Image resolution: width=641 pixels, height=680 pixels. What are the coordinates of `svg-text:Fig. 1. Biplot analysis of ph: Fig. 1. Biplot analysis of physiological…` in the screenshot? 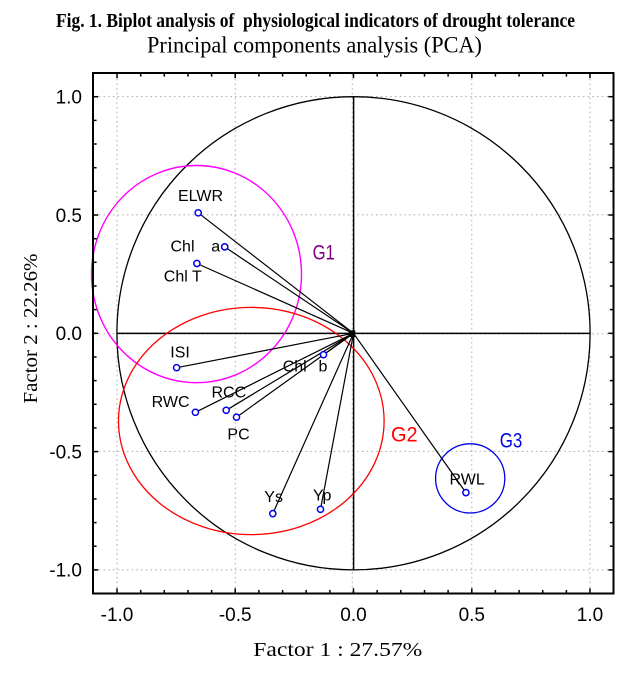 It's located at (315, 21).